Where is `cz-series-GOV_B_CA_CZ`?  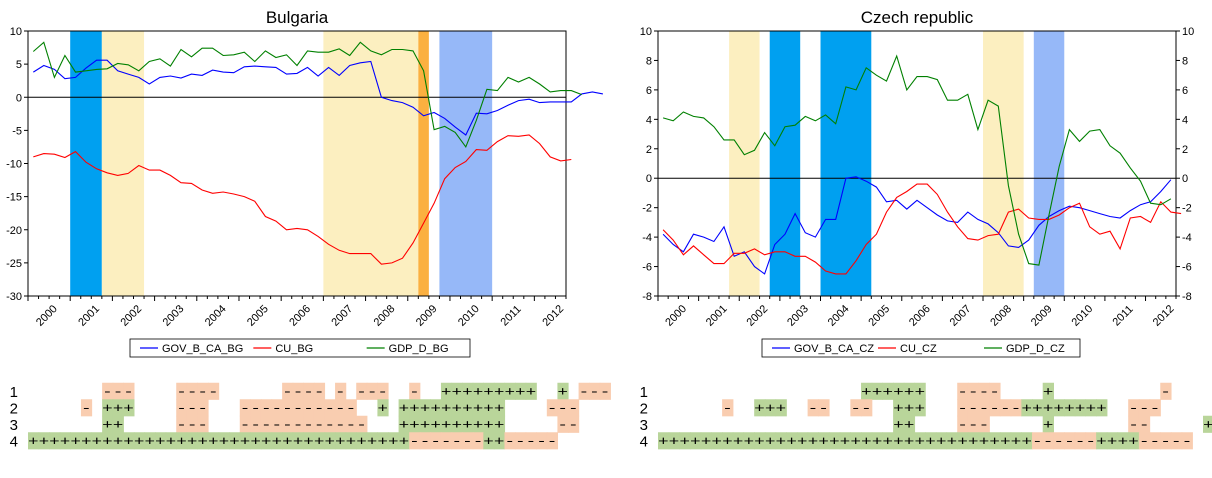 cz-series-GOV_B_CA_CZ is located at coordinates (917, 225).